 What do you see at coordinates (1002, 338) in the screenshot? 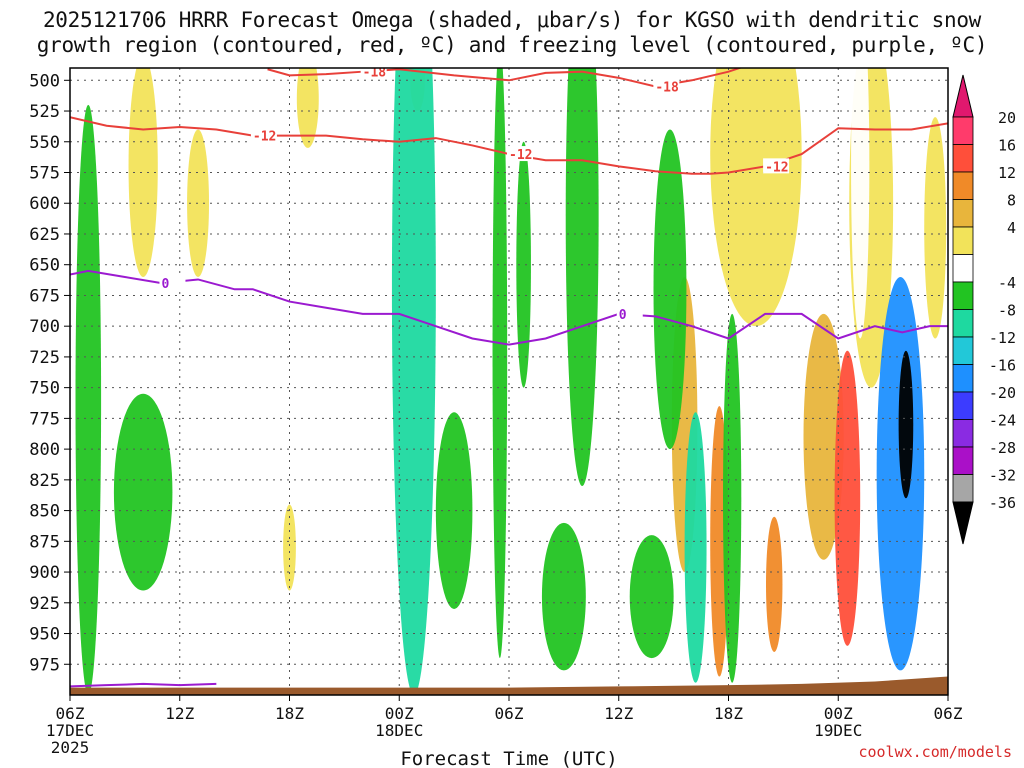
I see `colorbar-label-7: -12` at bounding box center [1002, 338].